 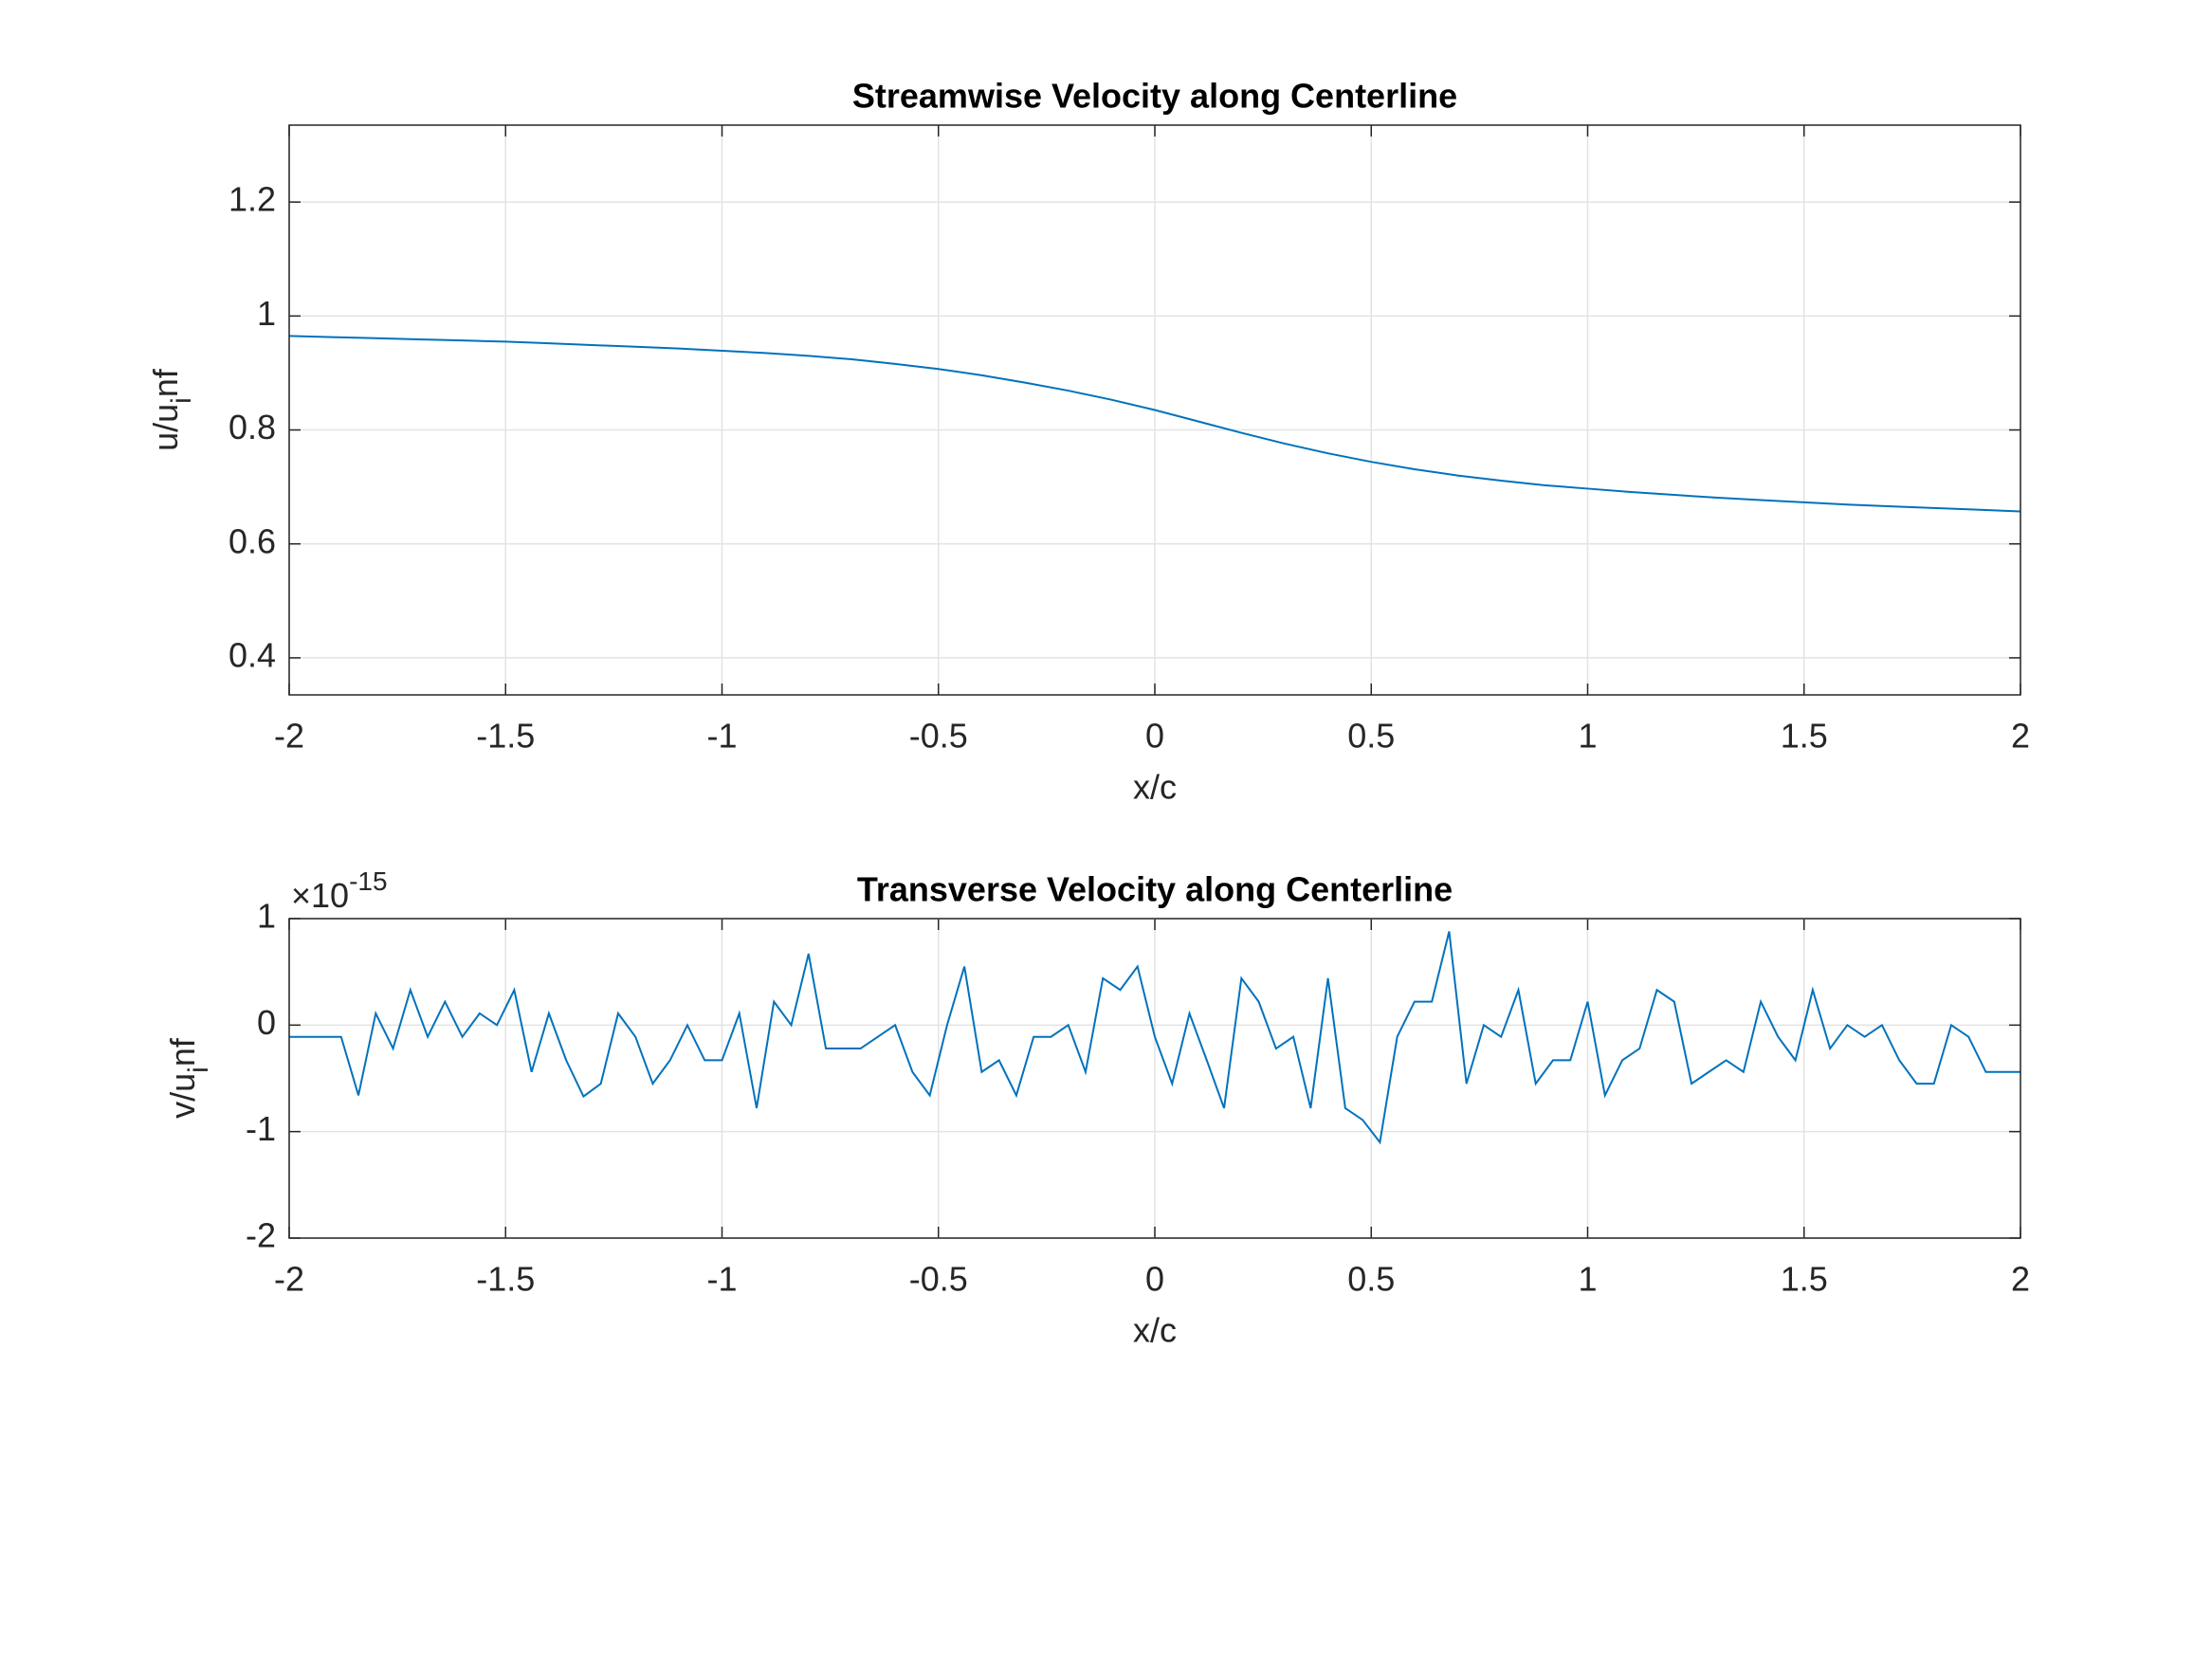 I want to click on y-tick-label: 0.4, so click(x=252, y=654).